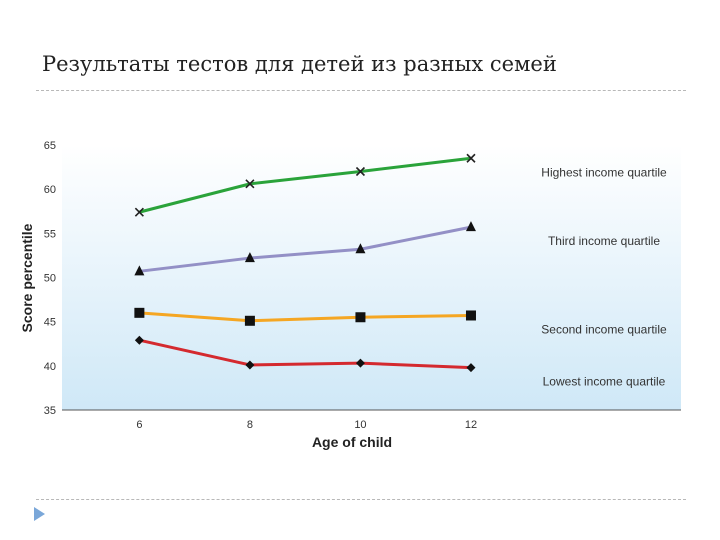 The height and width of the screenshot is (540, 720). What do you see at coordinates (604, 241) in the screenshot?
I see `series-label-third-income-quartile: Third income quartile` at bounding box center [604, 241].